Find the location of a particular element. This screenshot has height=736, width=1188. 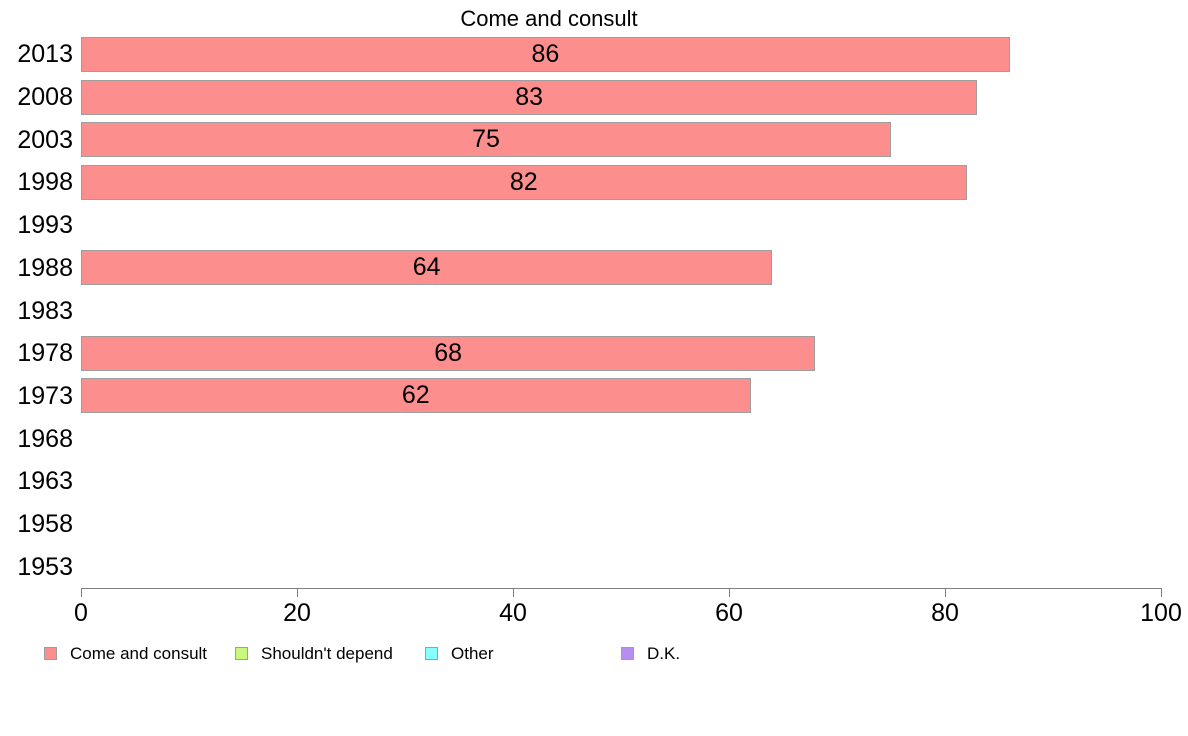

bar-value-label: 83 is located at coordinates (529, 96).